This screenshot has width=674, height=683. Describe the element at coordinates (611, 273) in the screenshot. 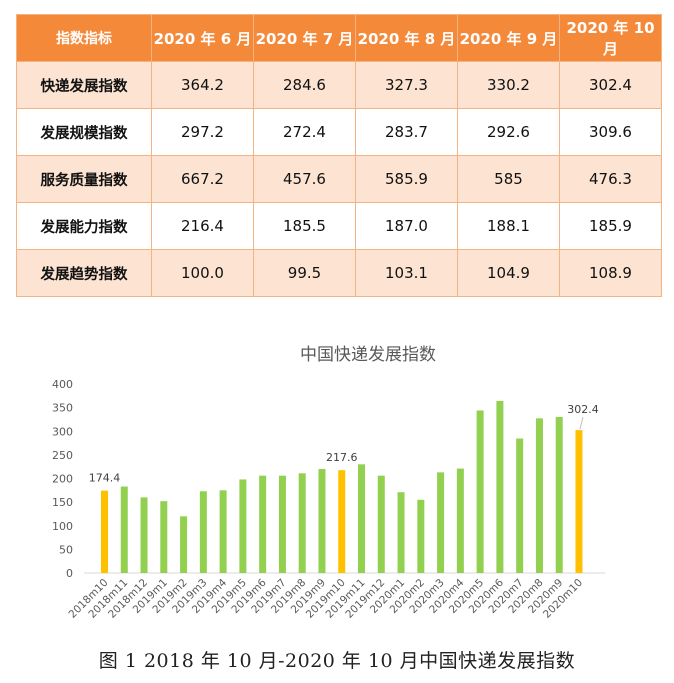

I see `table-cell: 108.9` at that location.